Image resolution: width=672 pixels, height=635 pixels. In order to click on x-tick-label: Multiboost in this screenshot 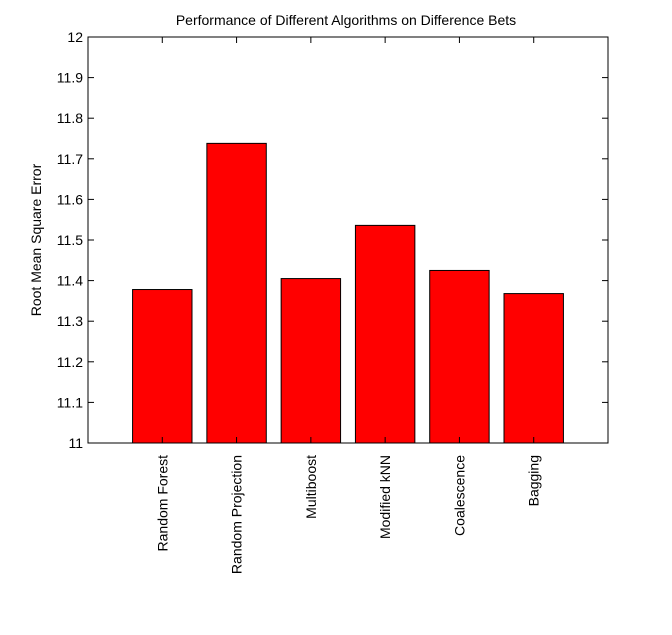, I will do `click(311, 487)`.